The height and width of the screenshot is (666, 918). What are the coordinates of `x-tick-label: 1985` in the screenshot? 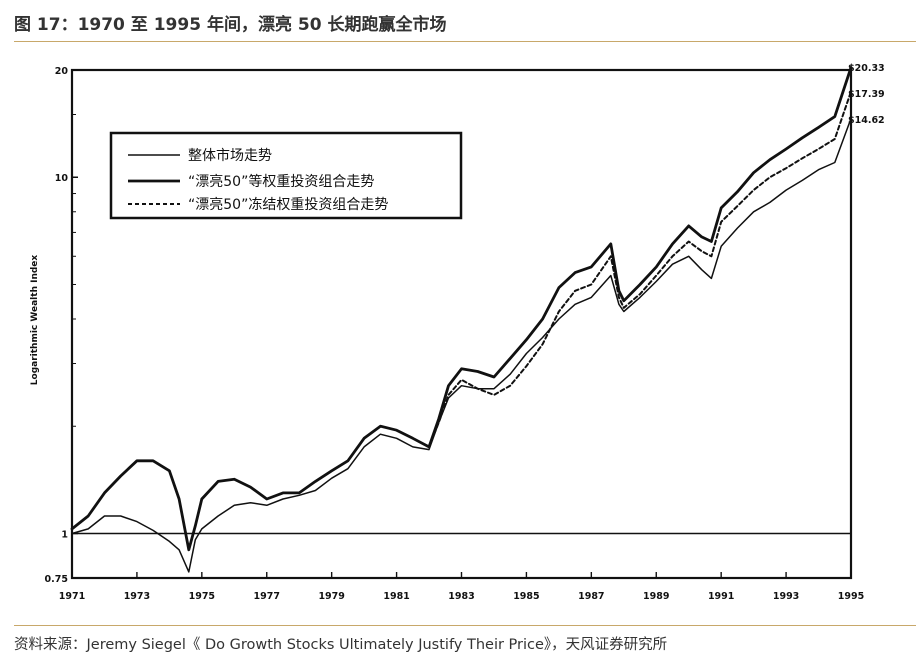 It's located at (526, 596).